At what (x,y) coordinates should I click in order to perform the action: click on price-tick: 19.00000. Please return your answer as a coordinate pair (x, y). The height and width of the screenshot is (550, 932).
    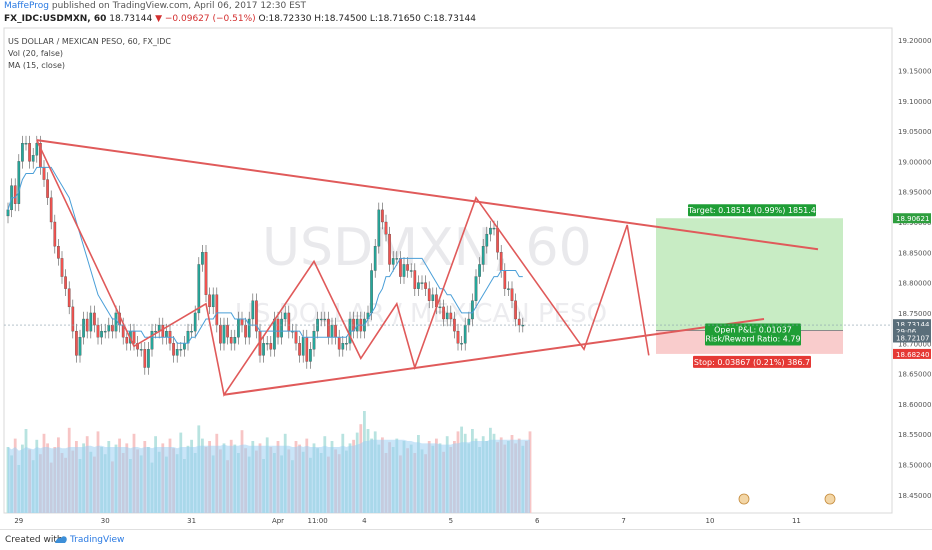
    Looking at the image, I should click on (914, 162).